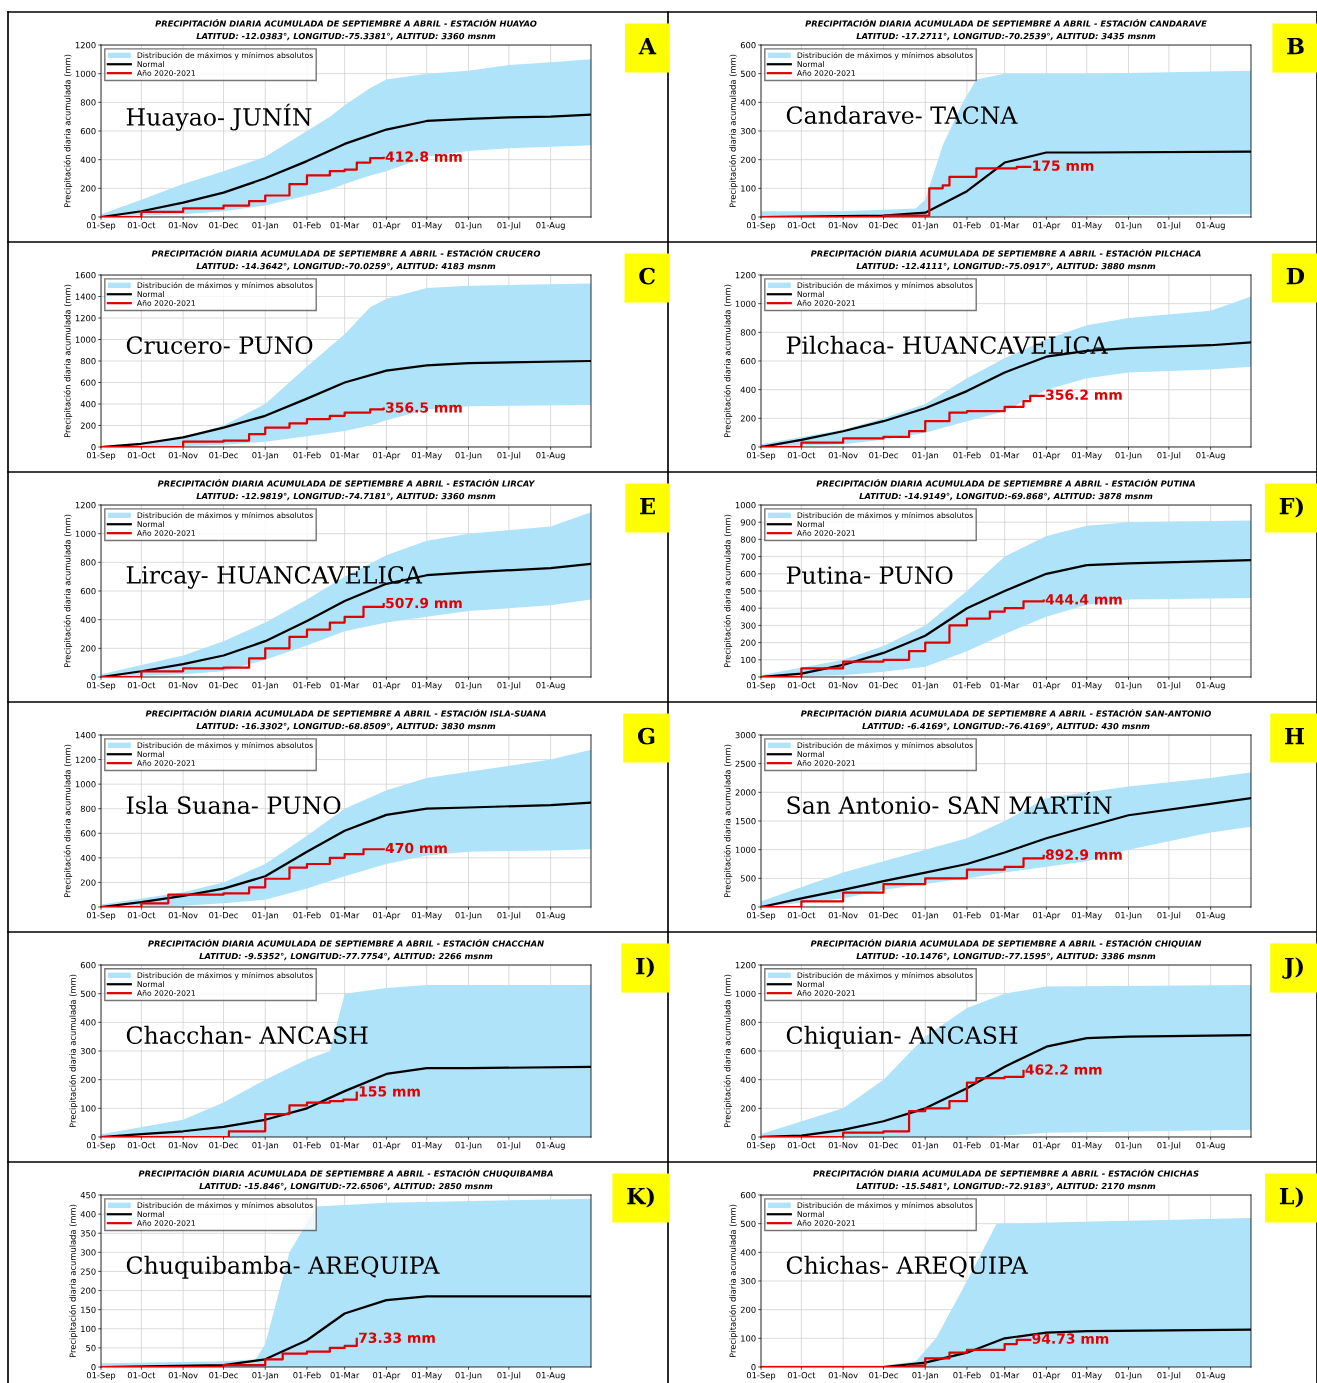  I want to click on y-tick-label: 150, so click(88, 1309).